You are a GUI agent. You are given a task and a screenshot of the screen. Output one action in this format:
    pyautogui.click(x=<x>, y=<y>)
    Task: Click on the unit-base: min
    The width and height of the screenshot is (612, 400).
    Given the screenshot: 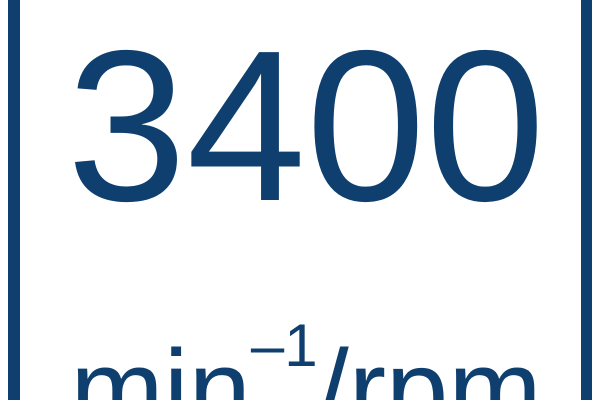 What is the action you would take?
    pyautogui.click(x=160, y=363)
    